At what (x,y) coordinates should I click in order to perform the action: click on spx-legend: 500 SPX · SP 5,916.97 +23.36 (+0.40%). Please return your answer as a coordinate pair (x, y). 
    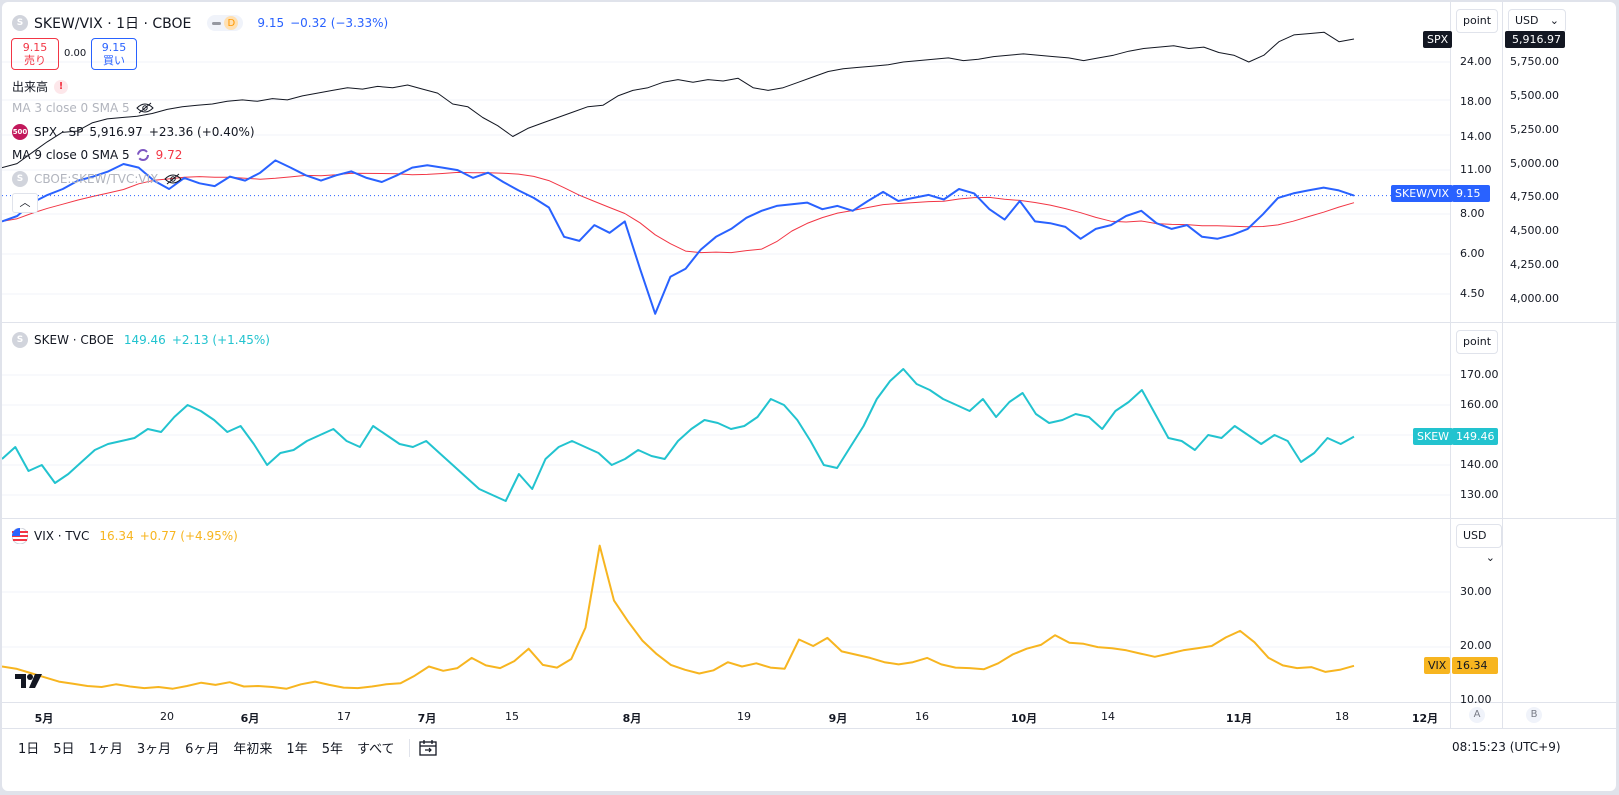
    Looking at the image, I should click on (133, 132).